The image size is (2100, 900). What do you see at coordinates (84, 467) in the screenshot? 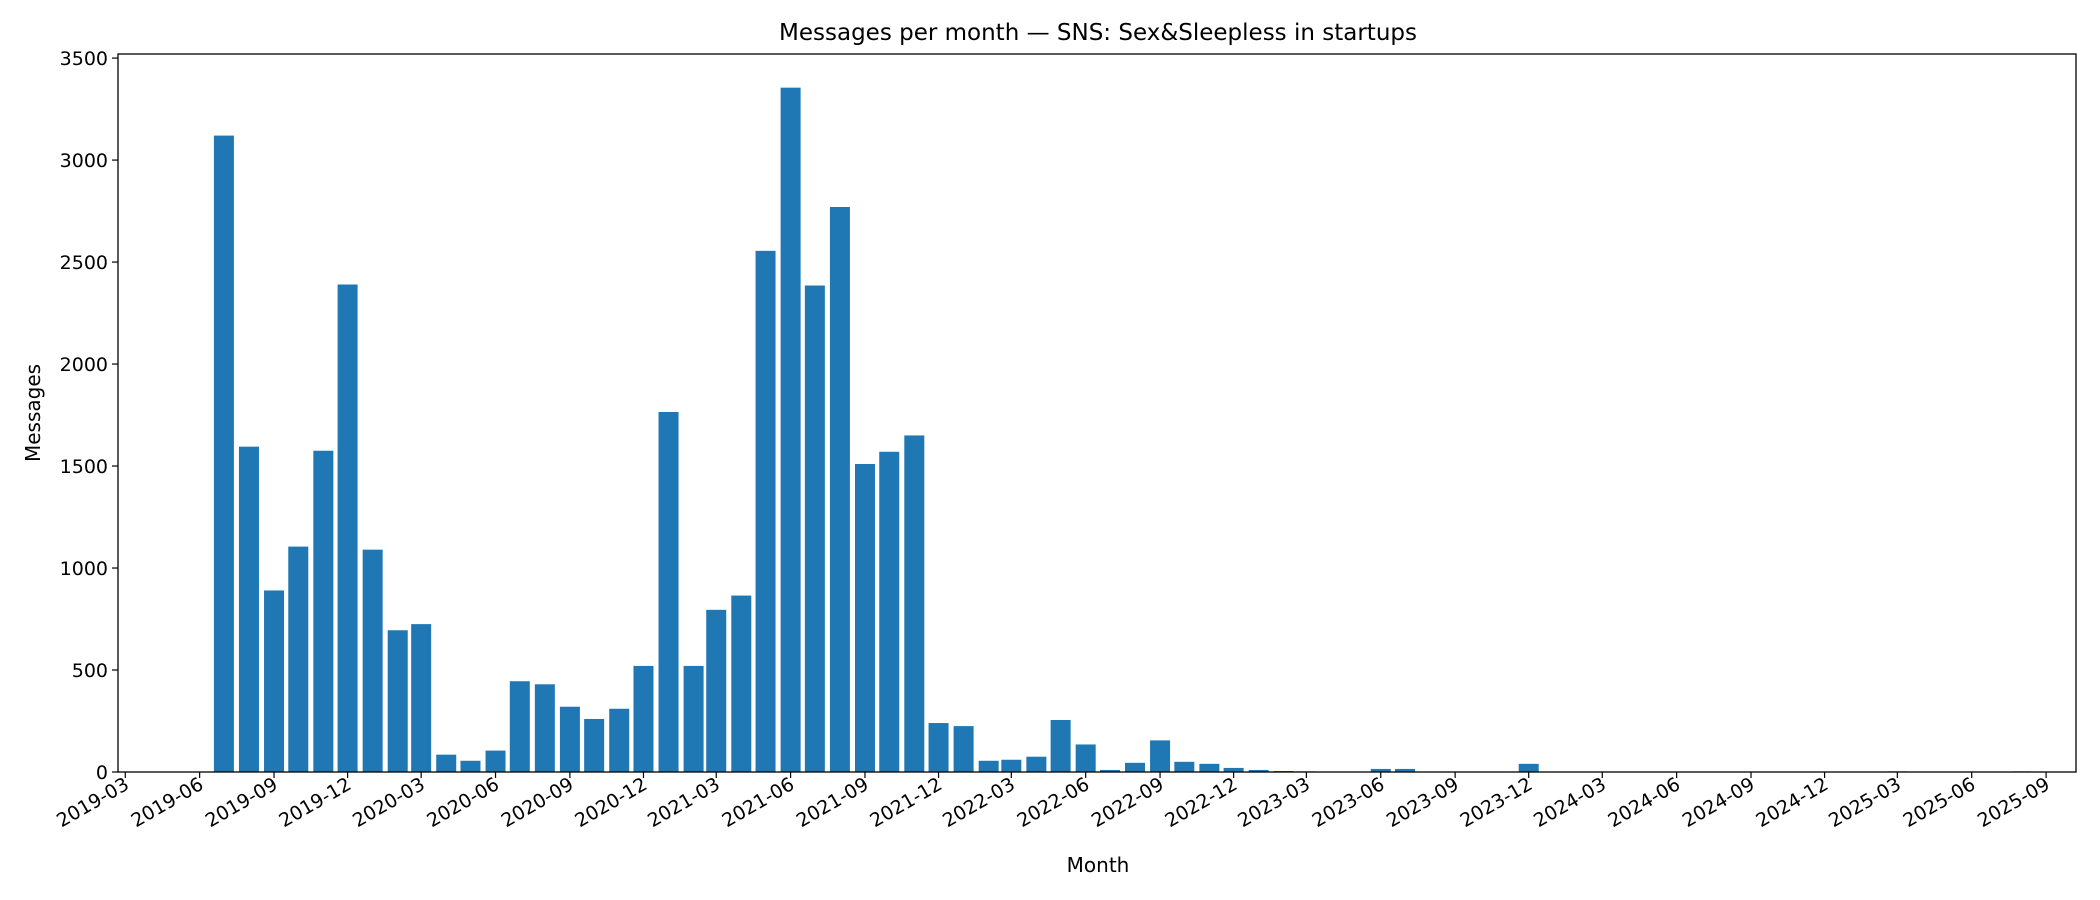
I see `y-tick-label: 1500` at bounding box center [84, 467].